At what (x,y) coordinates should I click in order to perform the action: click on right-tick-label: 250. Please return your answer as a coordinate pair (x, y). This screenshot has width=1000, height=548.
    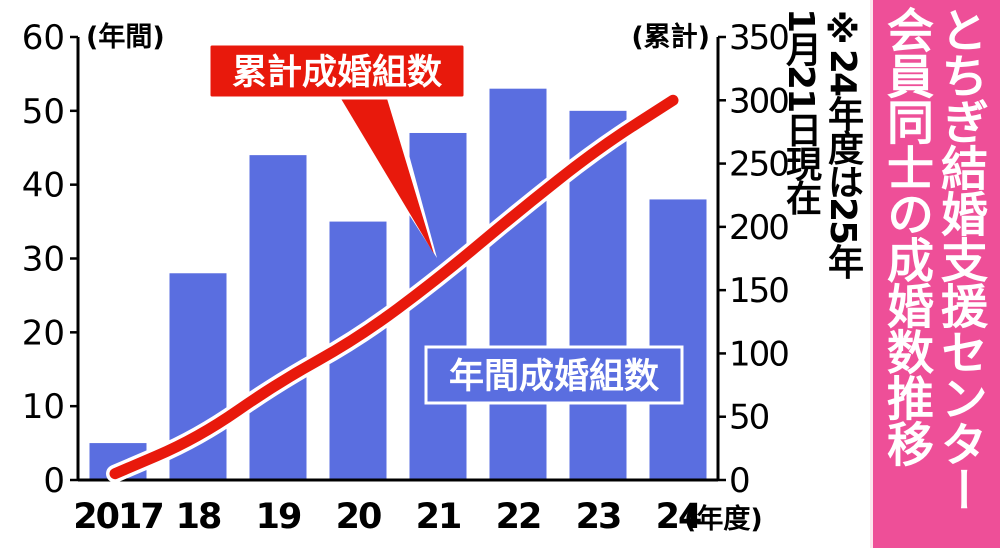
    Looking at the image, I should click on (758, 165).